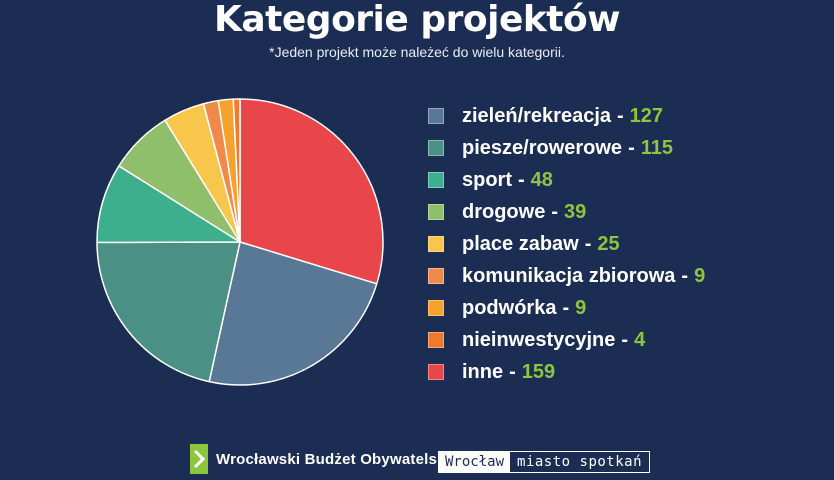 This screenshot has width=834, height=480. I want to click on legend-label: zieleń/rekreacja, so click(536, 115).